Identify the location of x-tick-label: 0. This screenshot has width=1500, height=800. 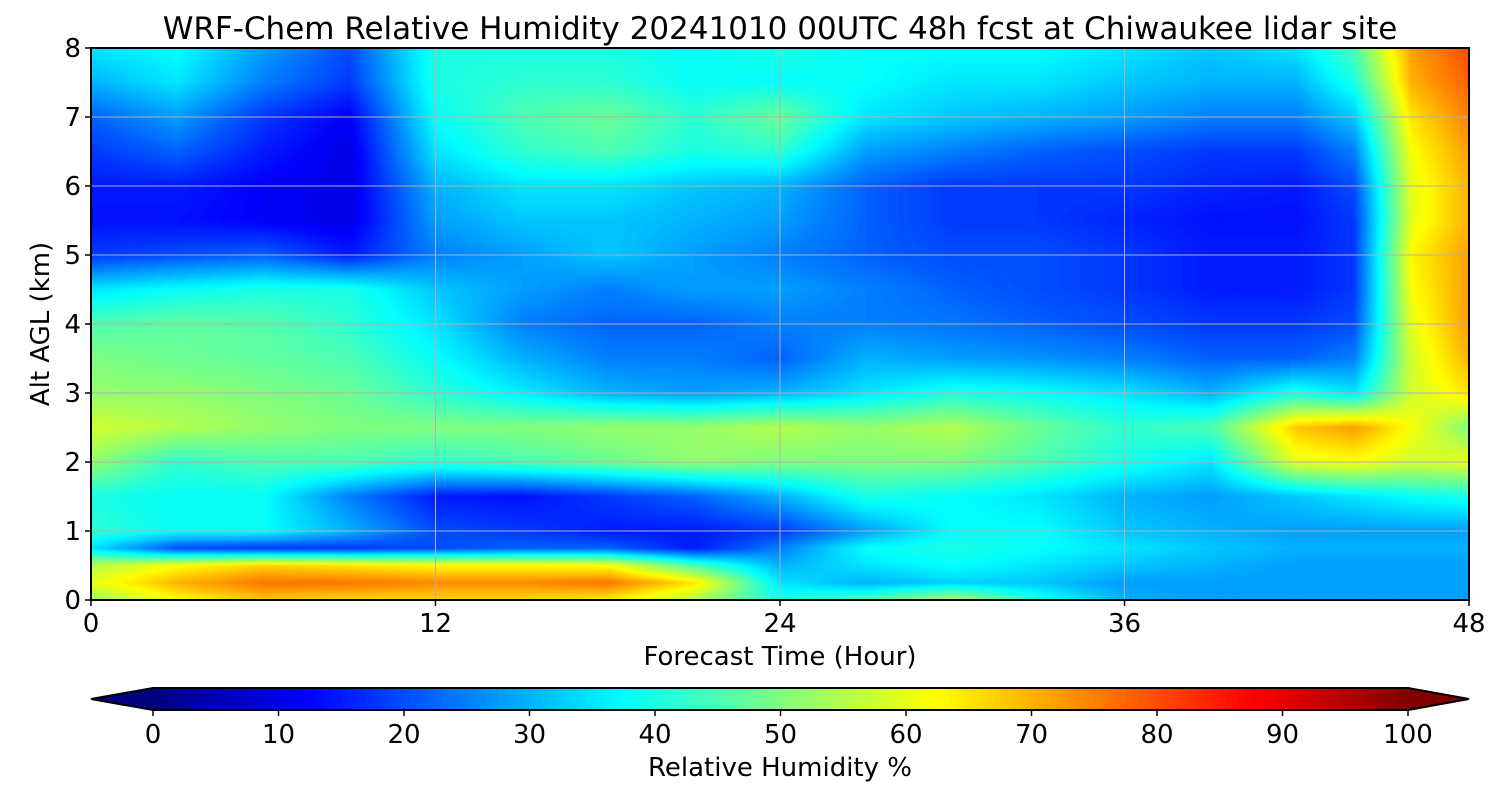
(91, 624).